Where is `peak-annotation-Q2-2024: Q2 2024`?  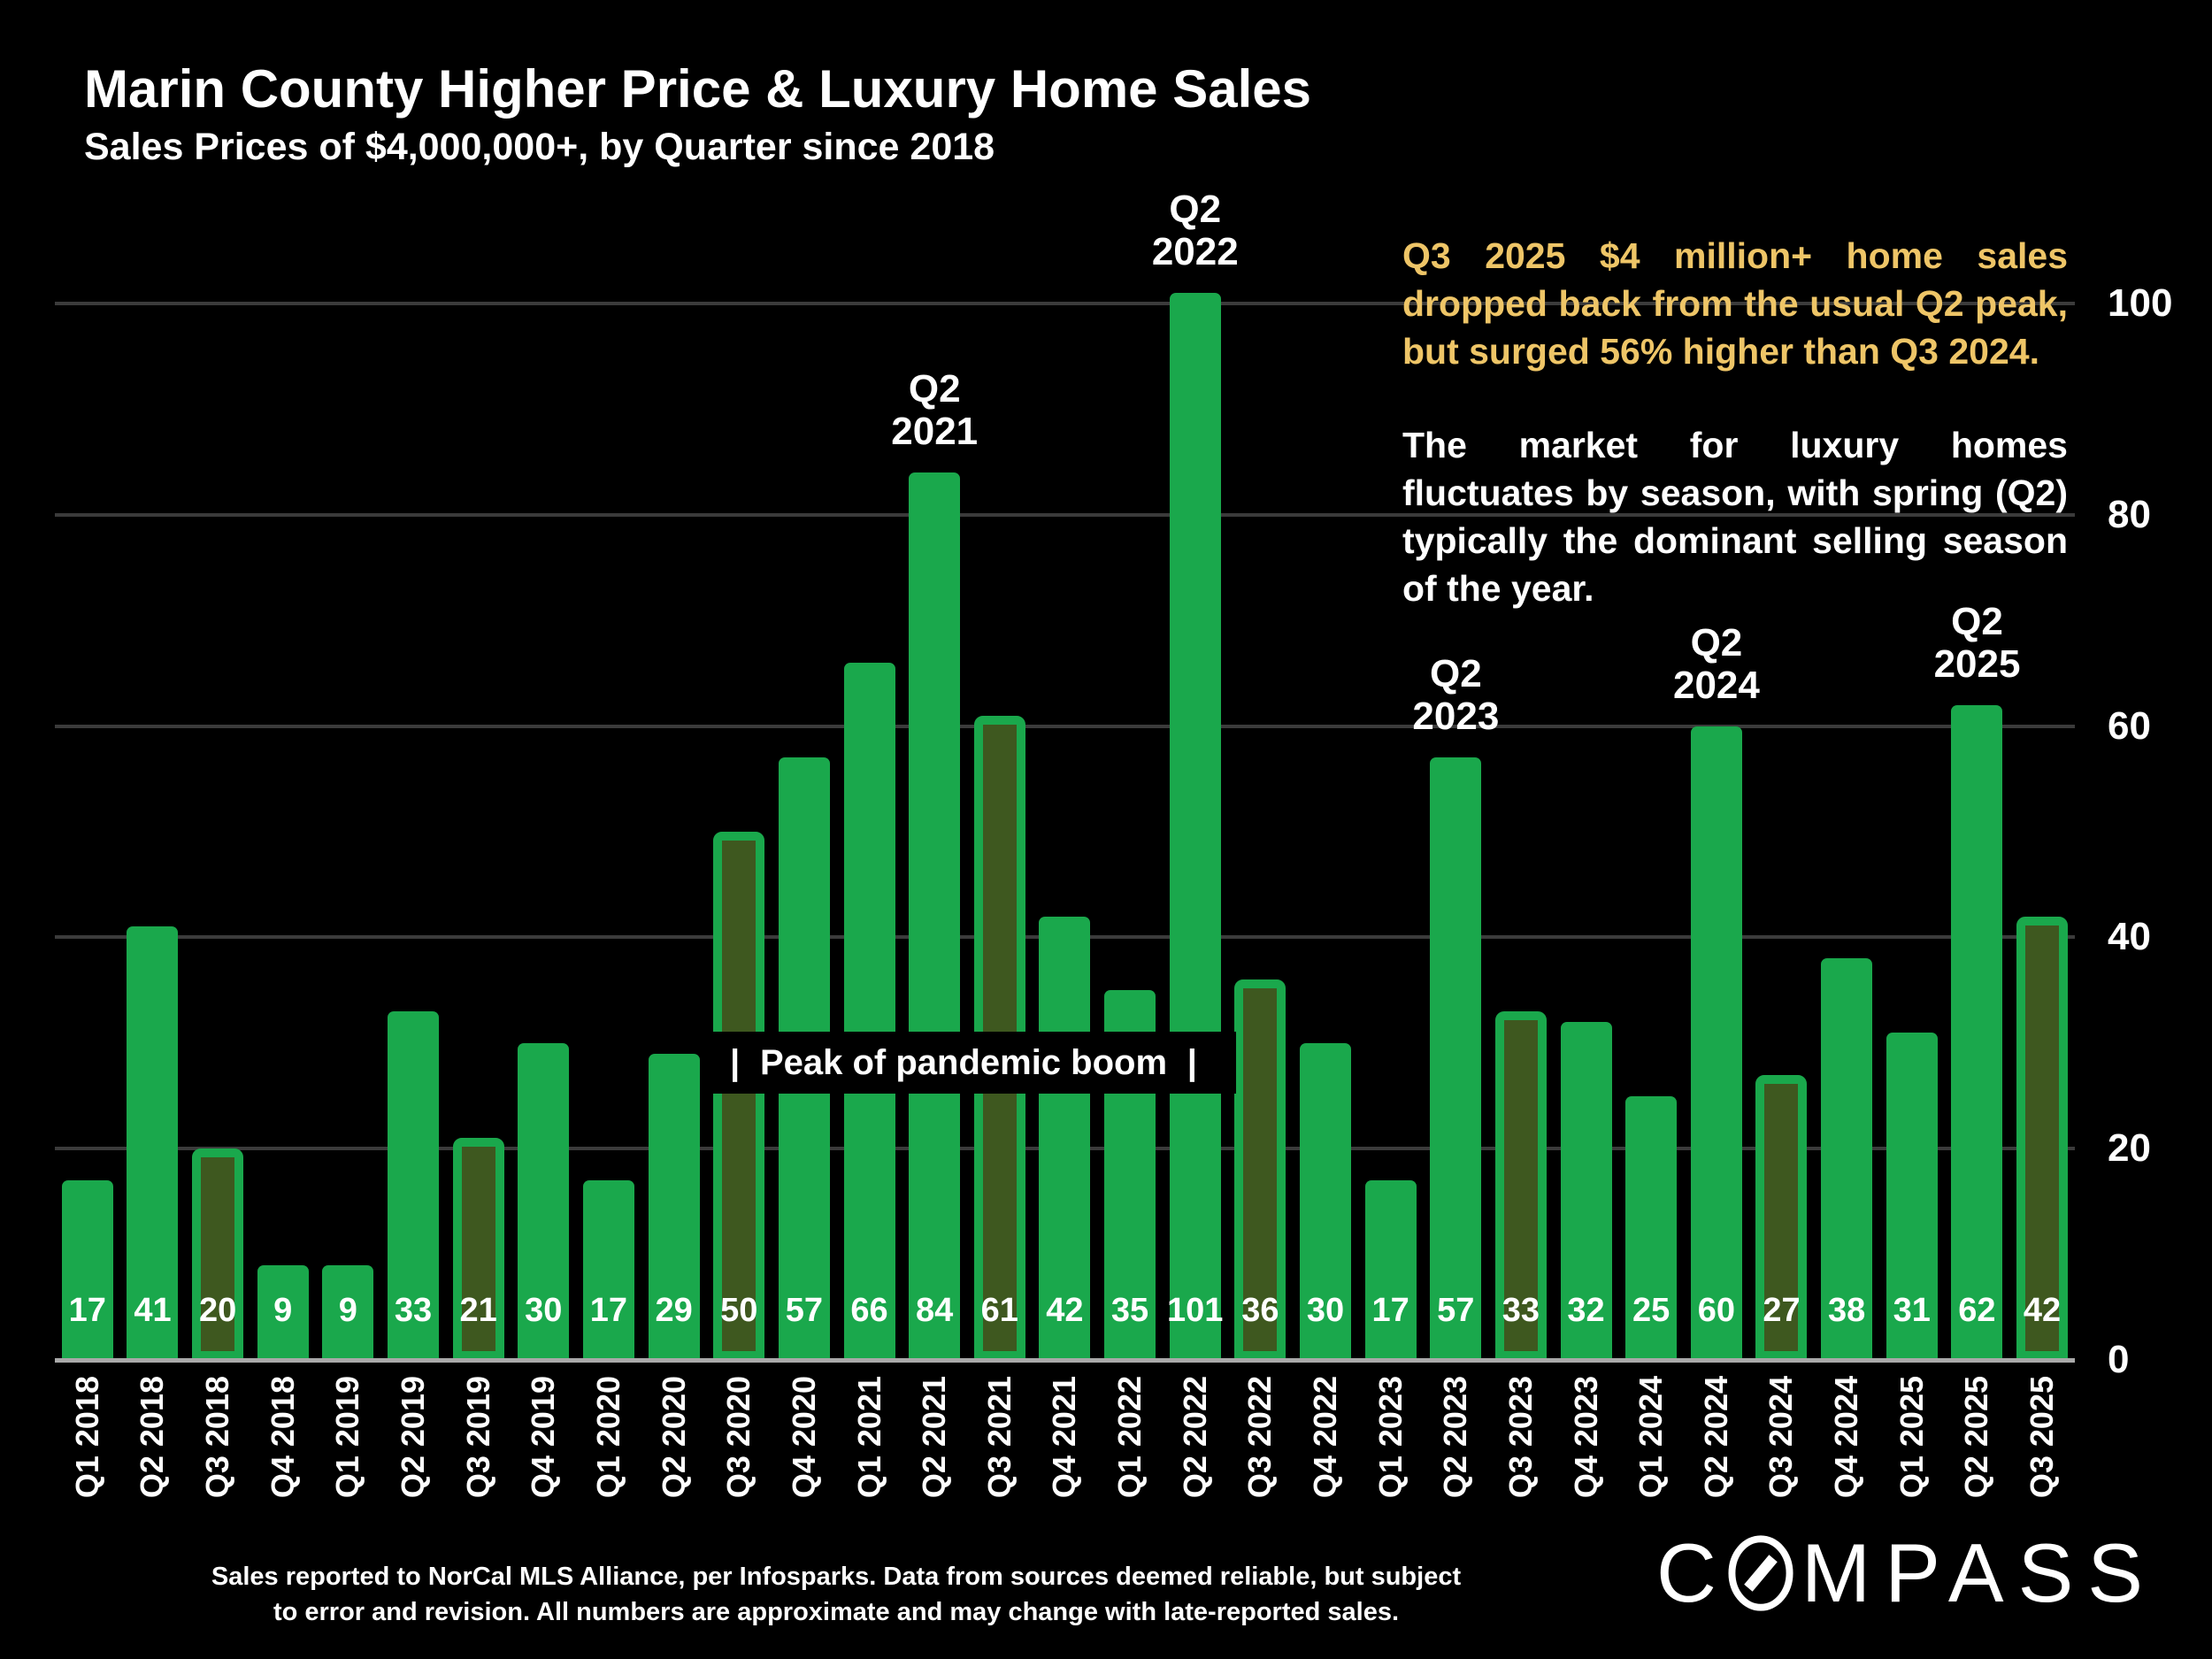 peak-annotation-Q2-2024: Q2 2024 is located at coordinates (1717, 664).